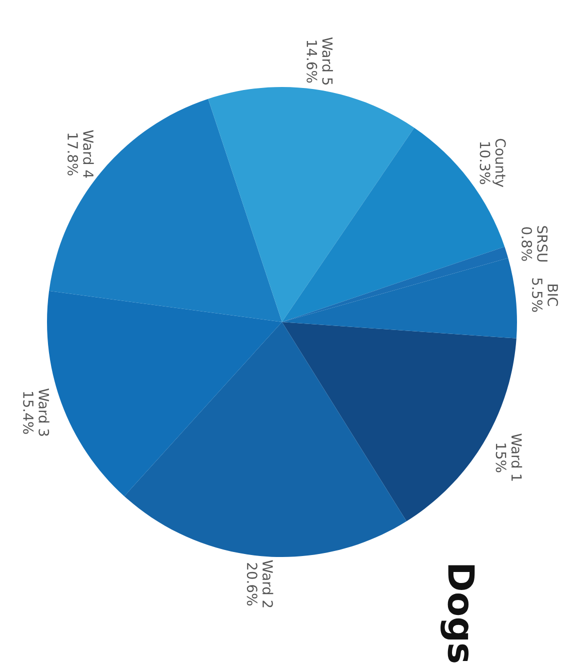 This screenshot has width=584, height=669. I want to click on slice-label: SRSU, so click(542, 244).